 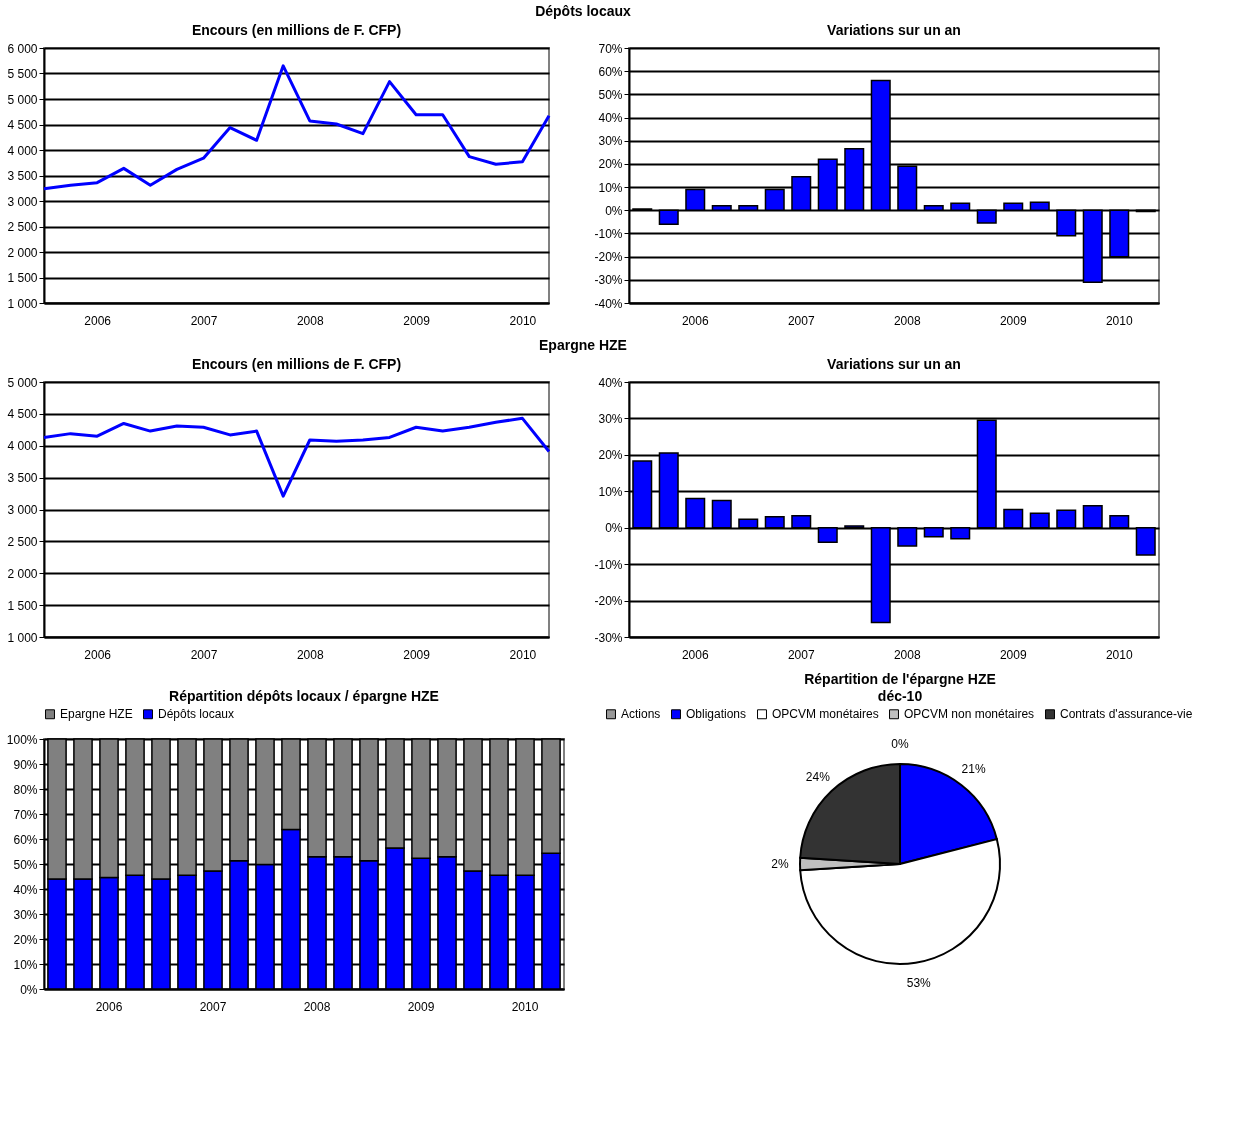 What do you see at coordinates (304, 696) in the screenshot?
I see `chart-title: Répartition dépôts locaux / épargne HZE` at bounding box center [304, 696].